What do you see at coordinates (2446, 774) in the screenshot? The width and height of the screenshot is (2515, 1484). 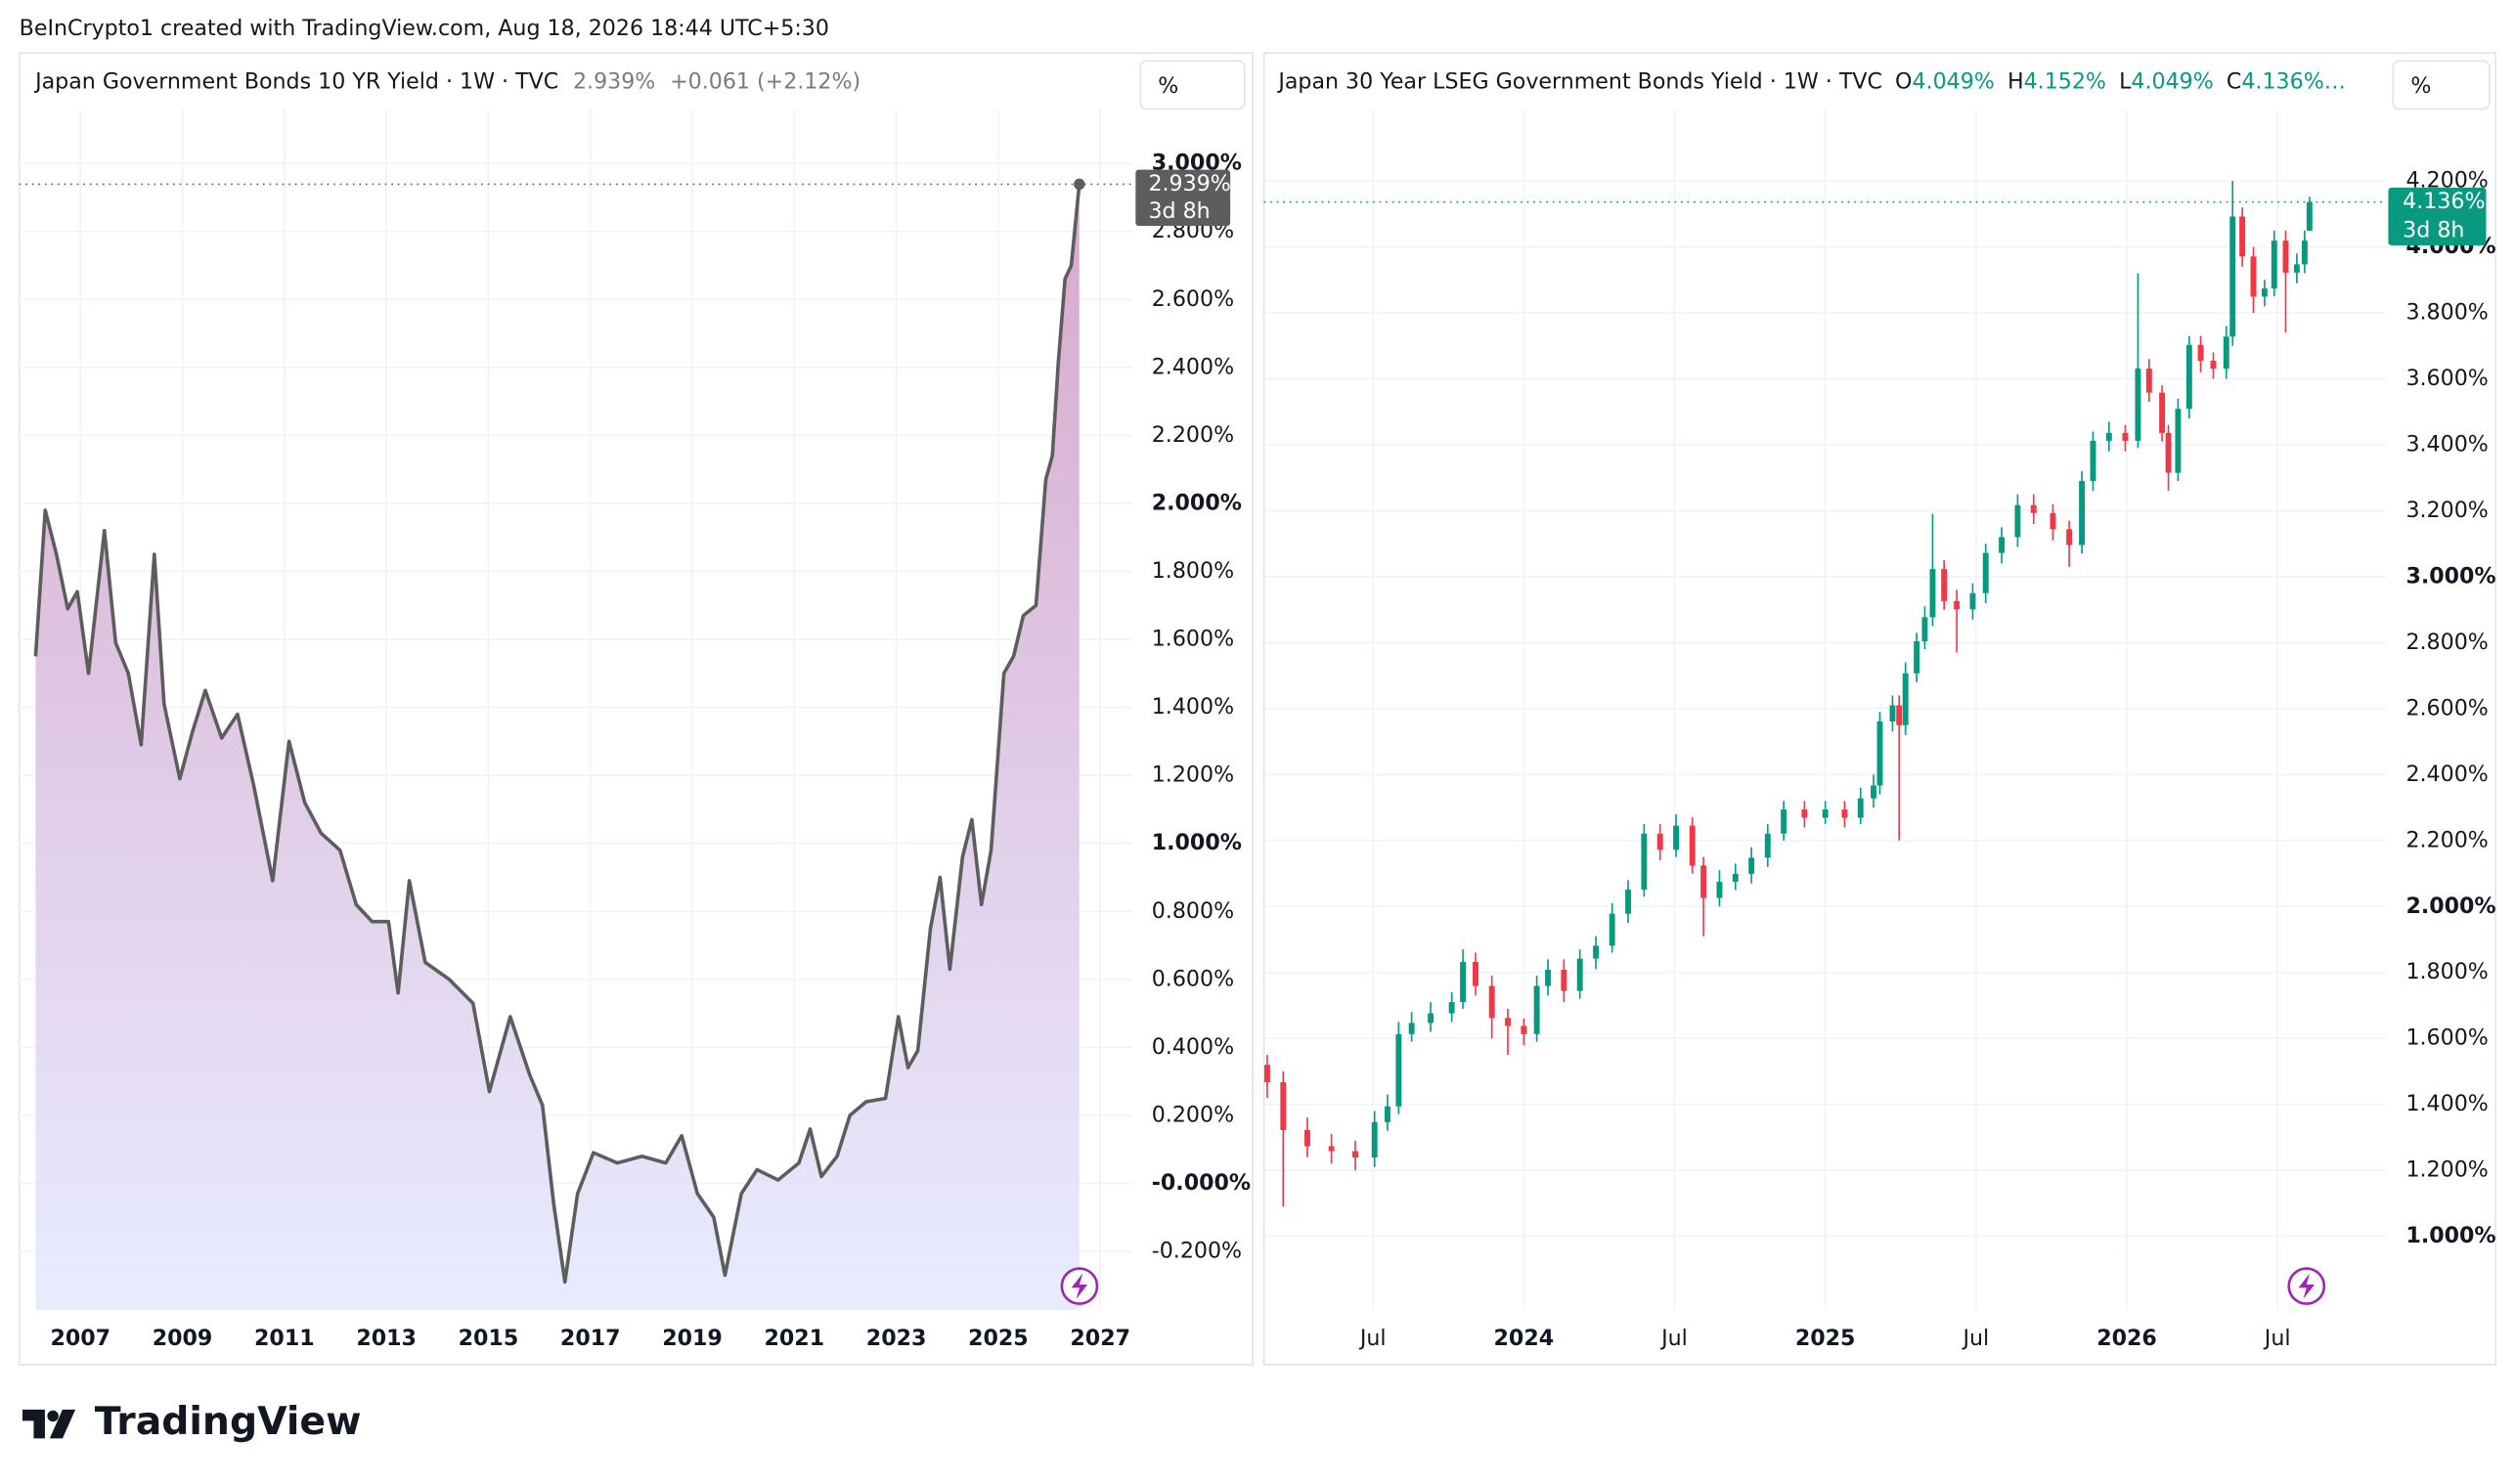 I see `y-tick-label: 2.400%` at bounding box center [2446, 774].